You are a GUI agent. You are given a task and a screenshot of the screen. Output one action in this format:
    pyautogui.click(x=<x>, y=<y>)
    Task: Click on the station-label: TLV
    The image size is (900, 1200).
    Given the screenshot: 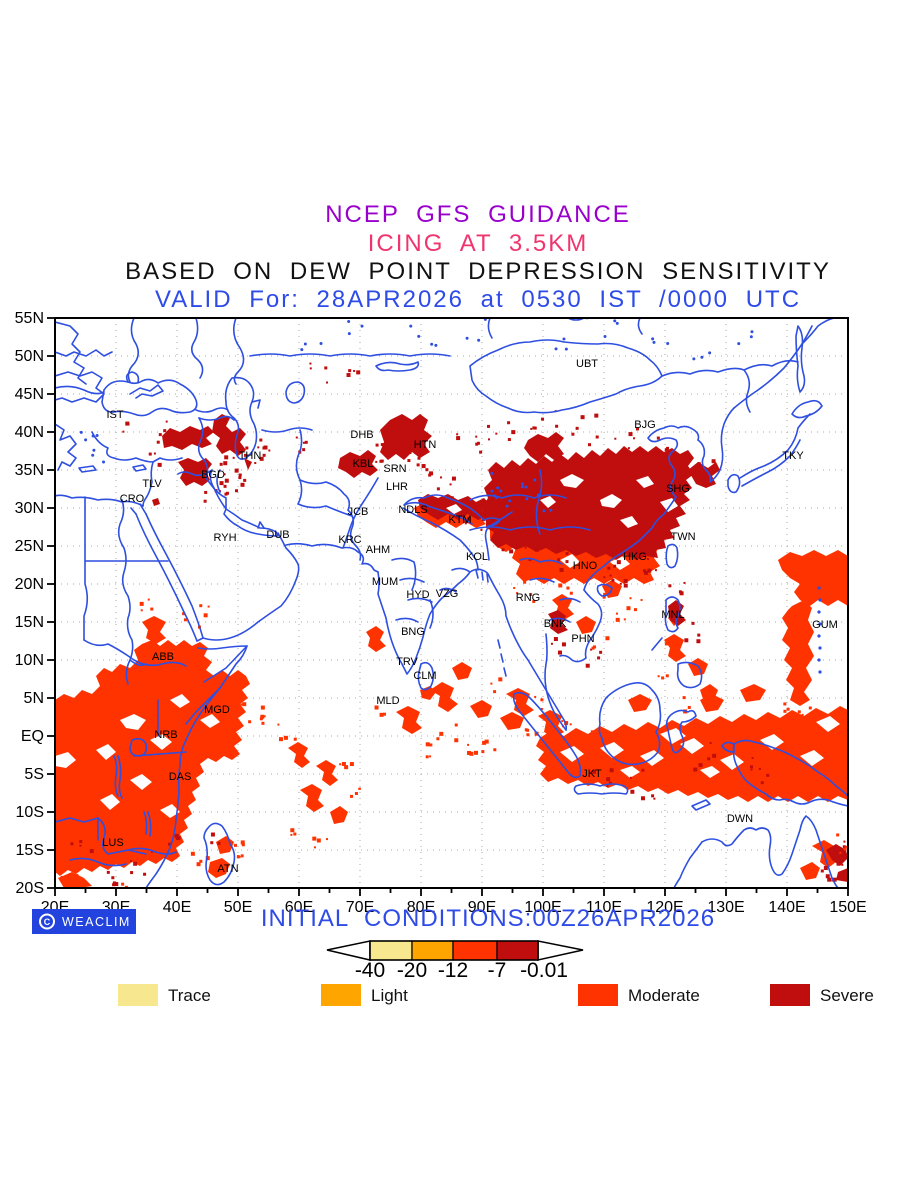 What is the action you would take?
    pyautogui.click(x=152, y=484)
    